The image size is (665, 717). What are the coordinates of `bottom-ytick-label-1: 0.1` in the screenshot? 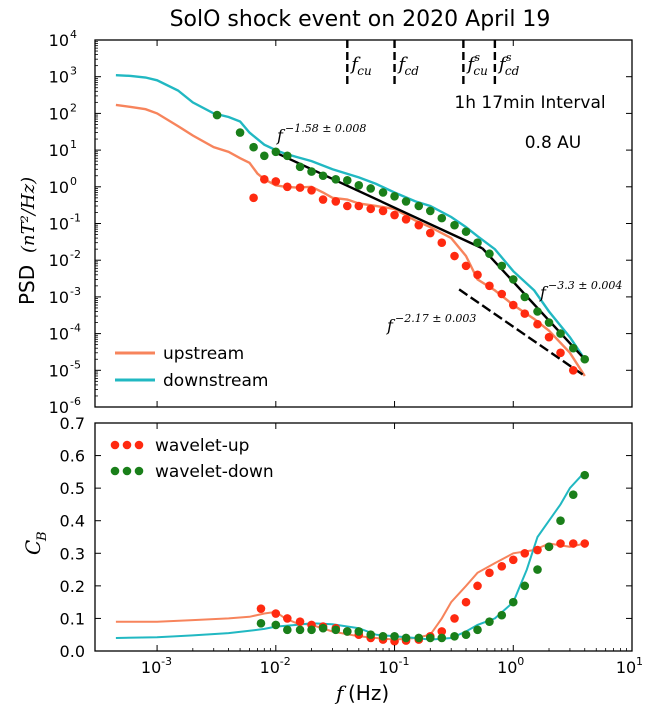 It's located at (72, 618).